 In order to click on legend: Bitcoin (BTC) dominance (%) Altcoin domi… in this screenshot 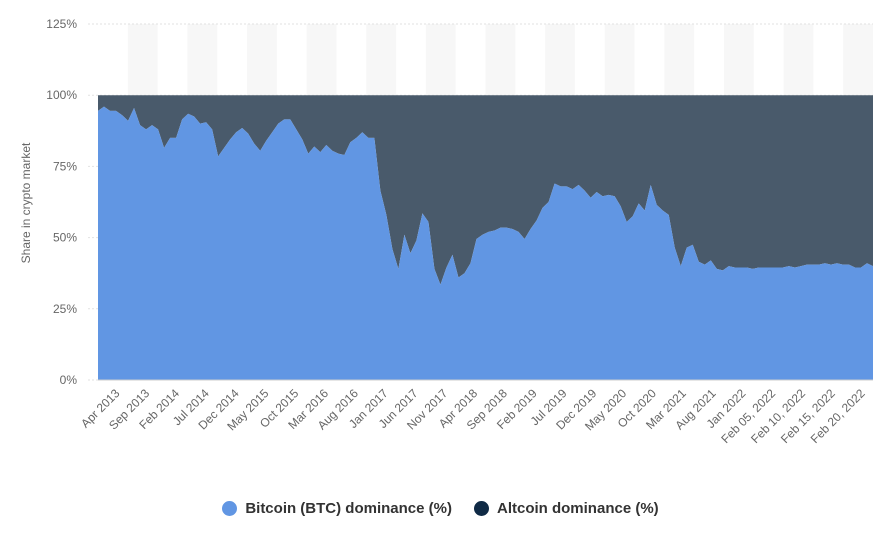, I will do `click(440, 508)`.